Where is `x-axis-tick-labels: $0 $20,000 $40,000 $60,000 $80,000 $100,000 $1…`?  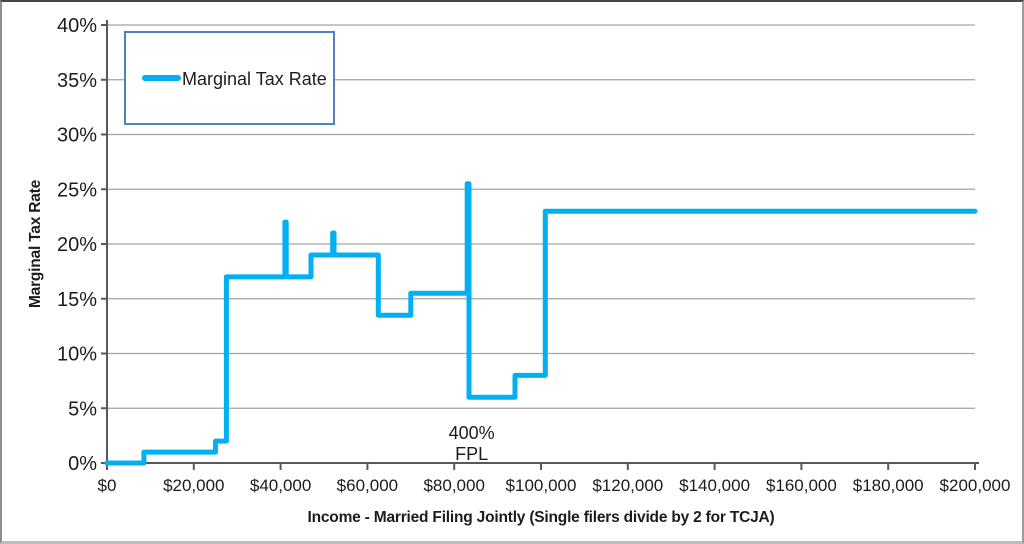 x-axis-tick-labels: $0 $20,000 $40,000 $60,000 $80,000 $100,000 $1… is located at coordinates (554, 485).